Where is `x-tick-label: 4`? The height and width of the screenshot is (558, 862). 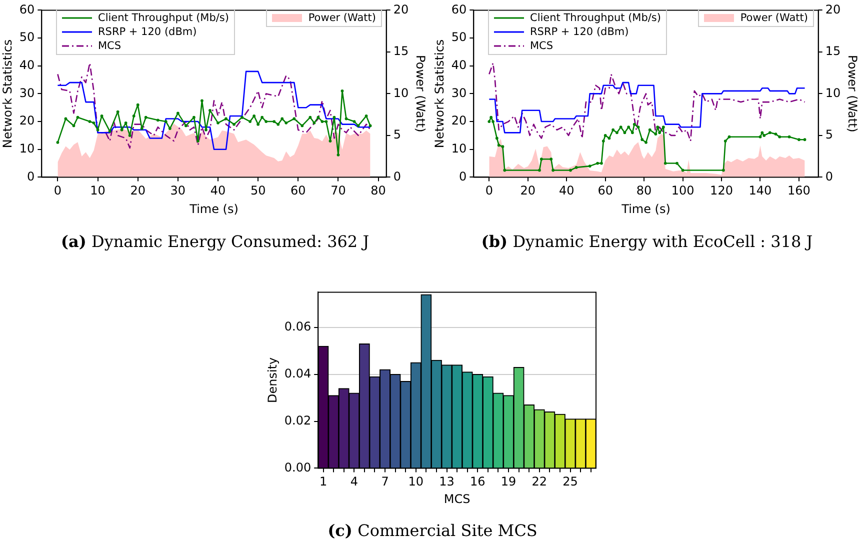 x-tick-label: 4 is located at coordinates (354, 481).